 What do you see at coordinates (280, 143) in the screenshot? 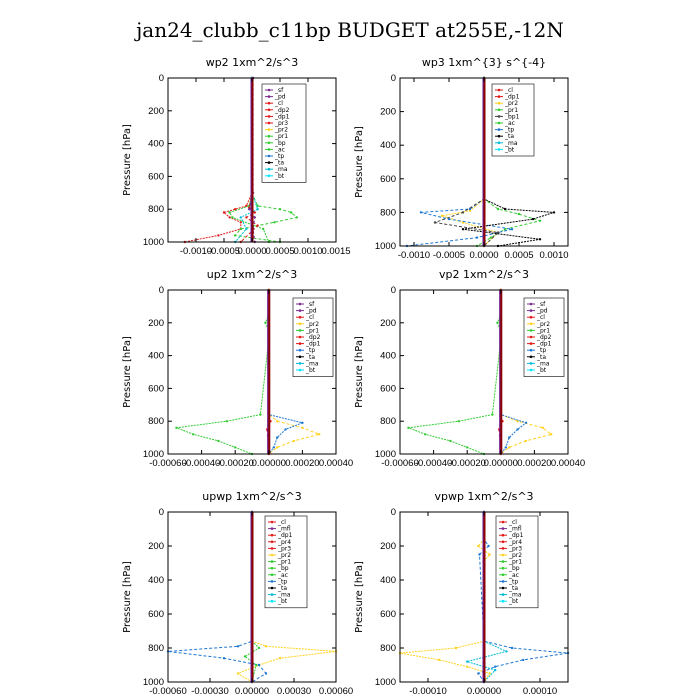
I see `legend-entry: _bp` at bounding box center [280, 143].